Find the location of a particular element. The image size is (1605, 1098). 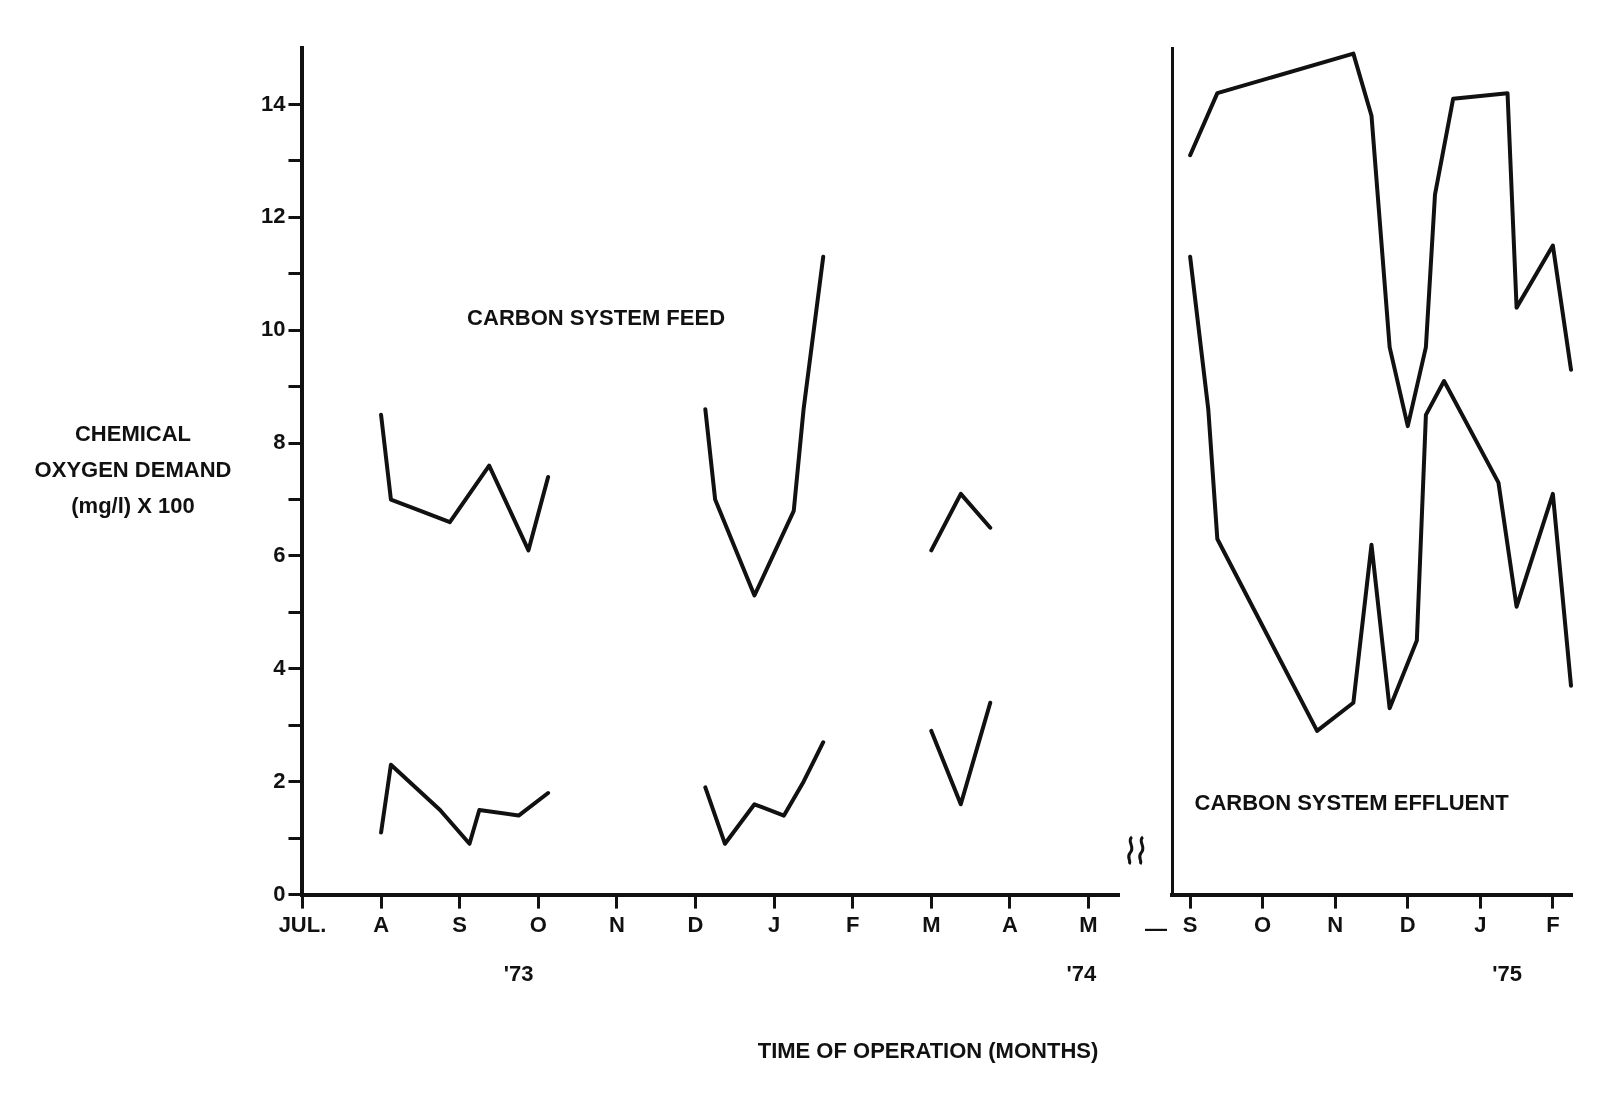

y-tick-label: 14 is located at coordinates (273, 103).